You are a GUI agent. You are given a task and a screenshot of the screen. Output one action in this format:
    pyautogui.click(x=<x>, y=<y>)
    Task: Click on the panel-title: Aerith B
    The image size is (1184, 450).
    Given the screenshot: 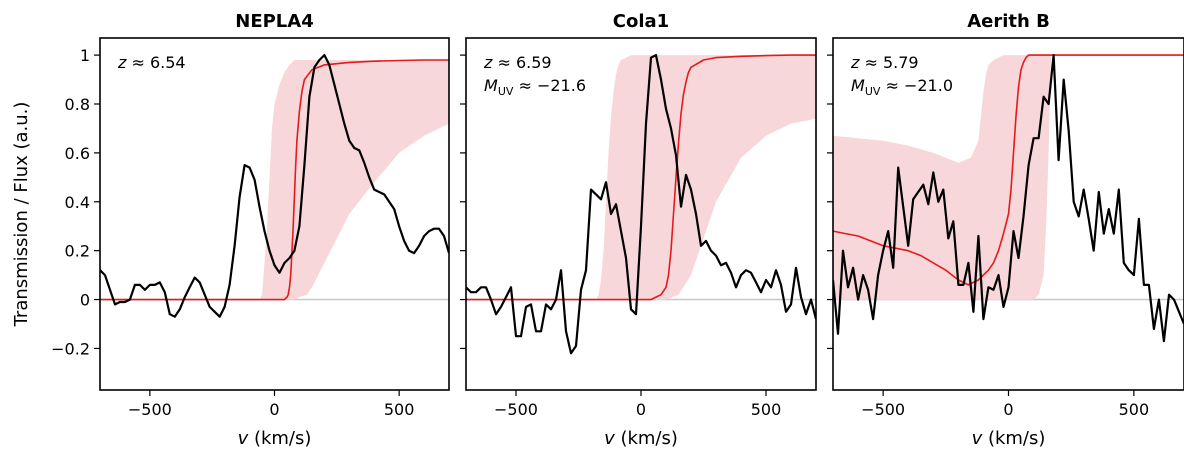 What is the action you would take?
    pyautogui.click(x=1008, y=21)
    